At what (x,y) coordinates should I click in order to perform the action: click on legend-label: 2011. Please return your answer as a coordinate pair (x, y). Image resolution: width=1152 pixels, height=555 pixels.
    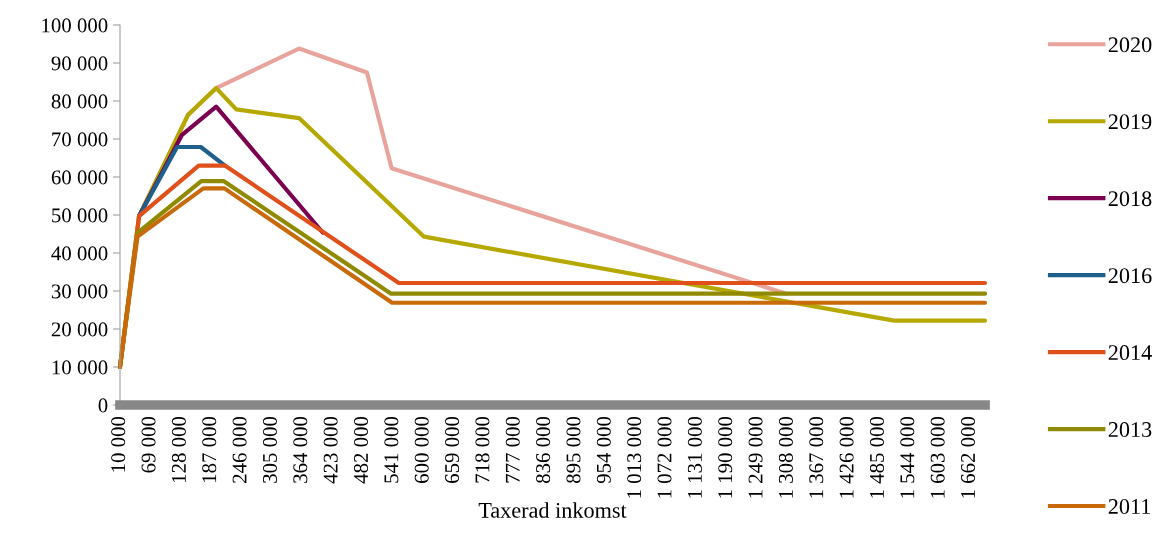
    Looking at the image, I should click on (1129, 506).